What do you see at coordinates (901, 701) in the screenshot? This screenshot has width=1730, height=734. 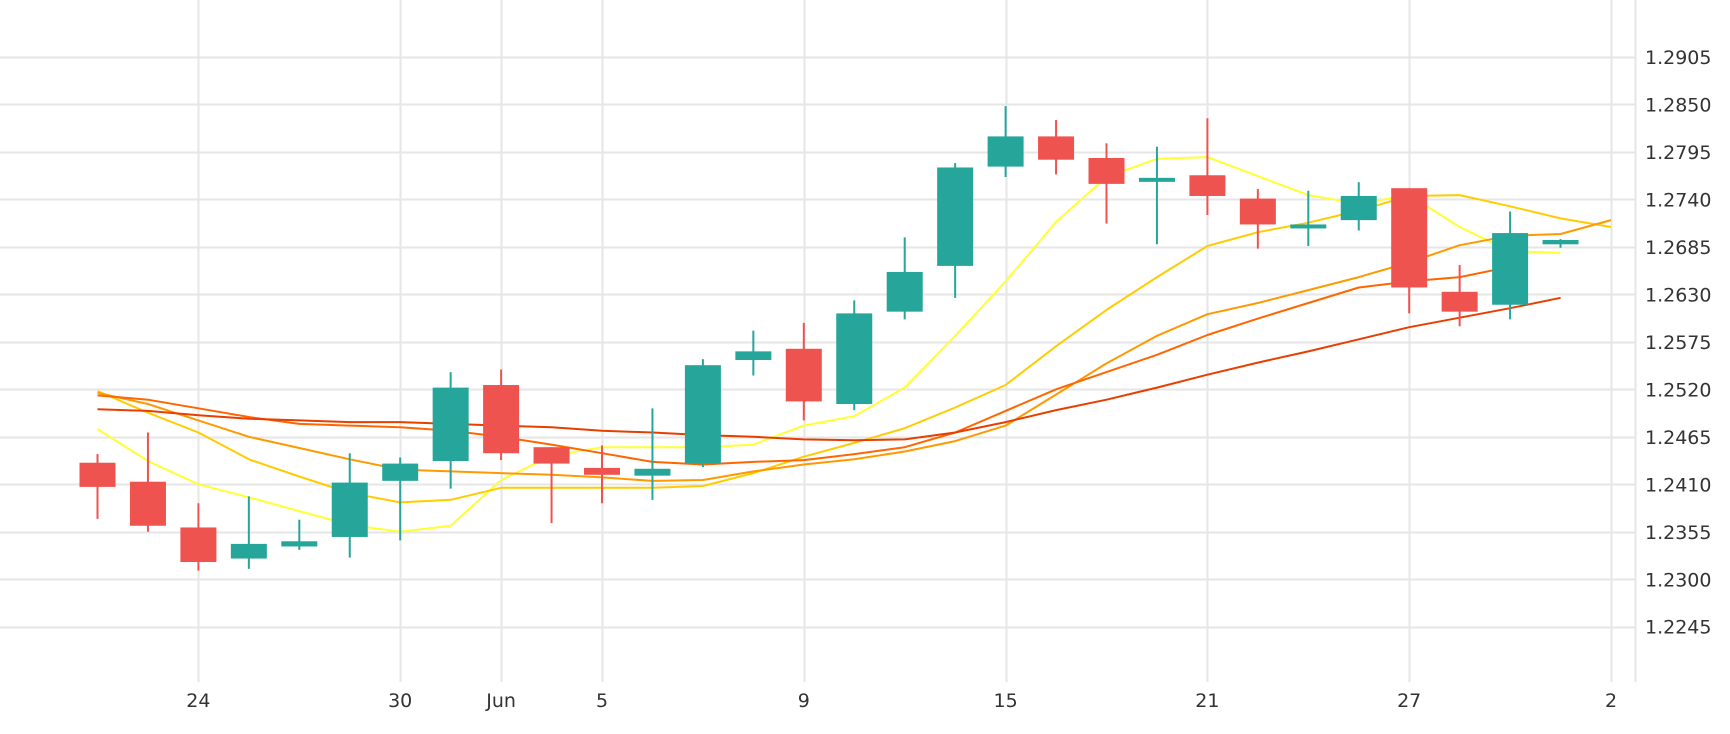 I see `x-axis-labels: 24 30 Jun 5 9 15 21 27 2` at bounding box center [901, 701].